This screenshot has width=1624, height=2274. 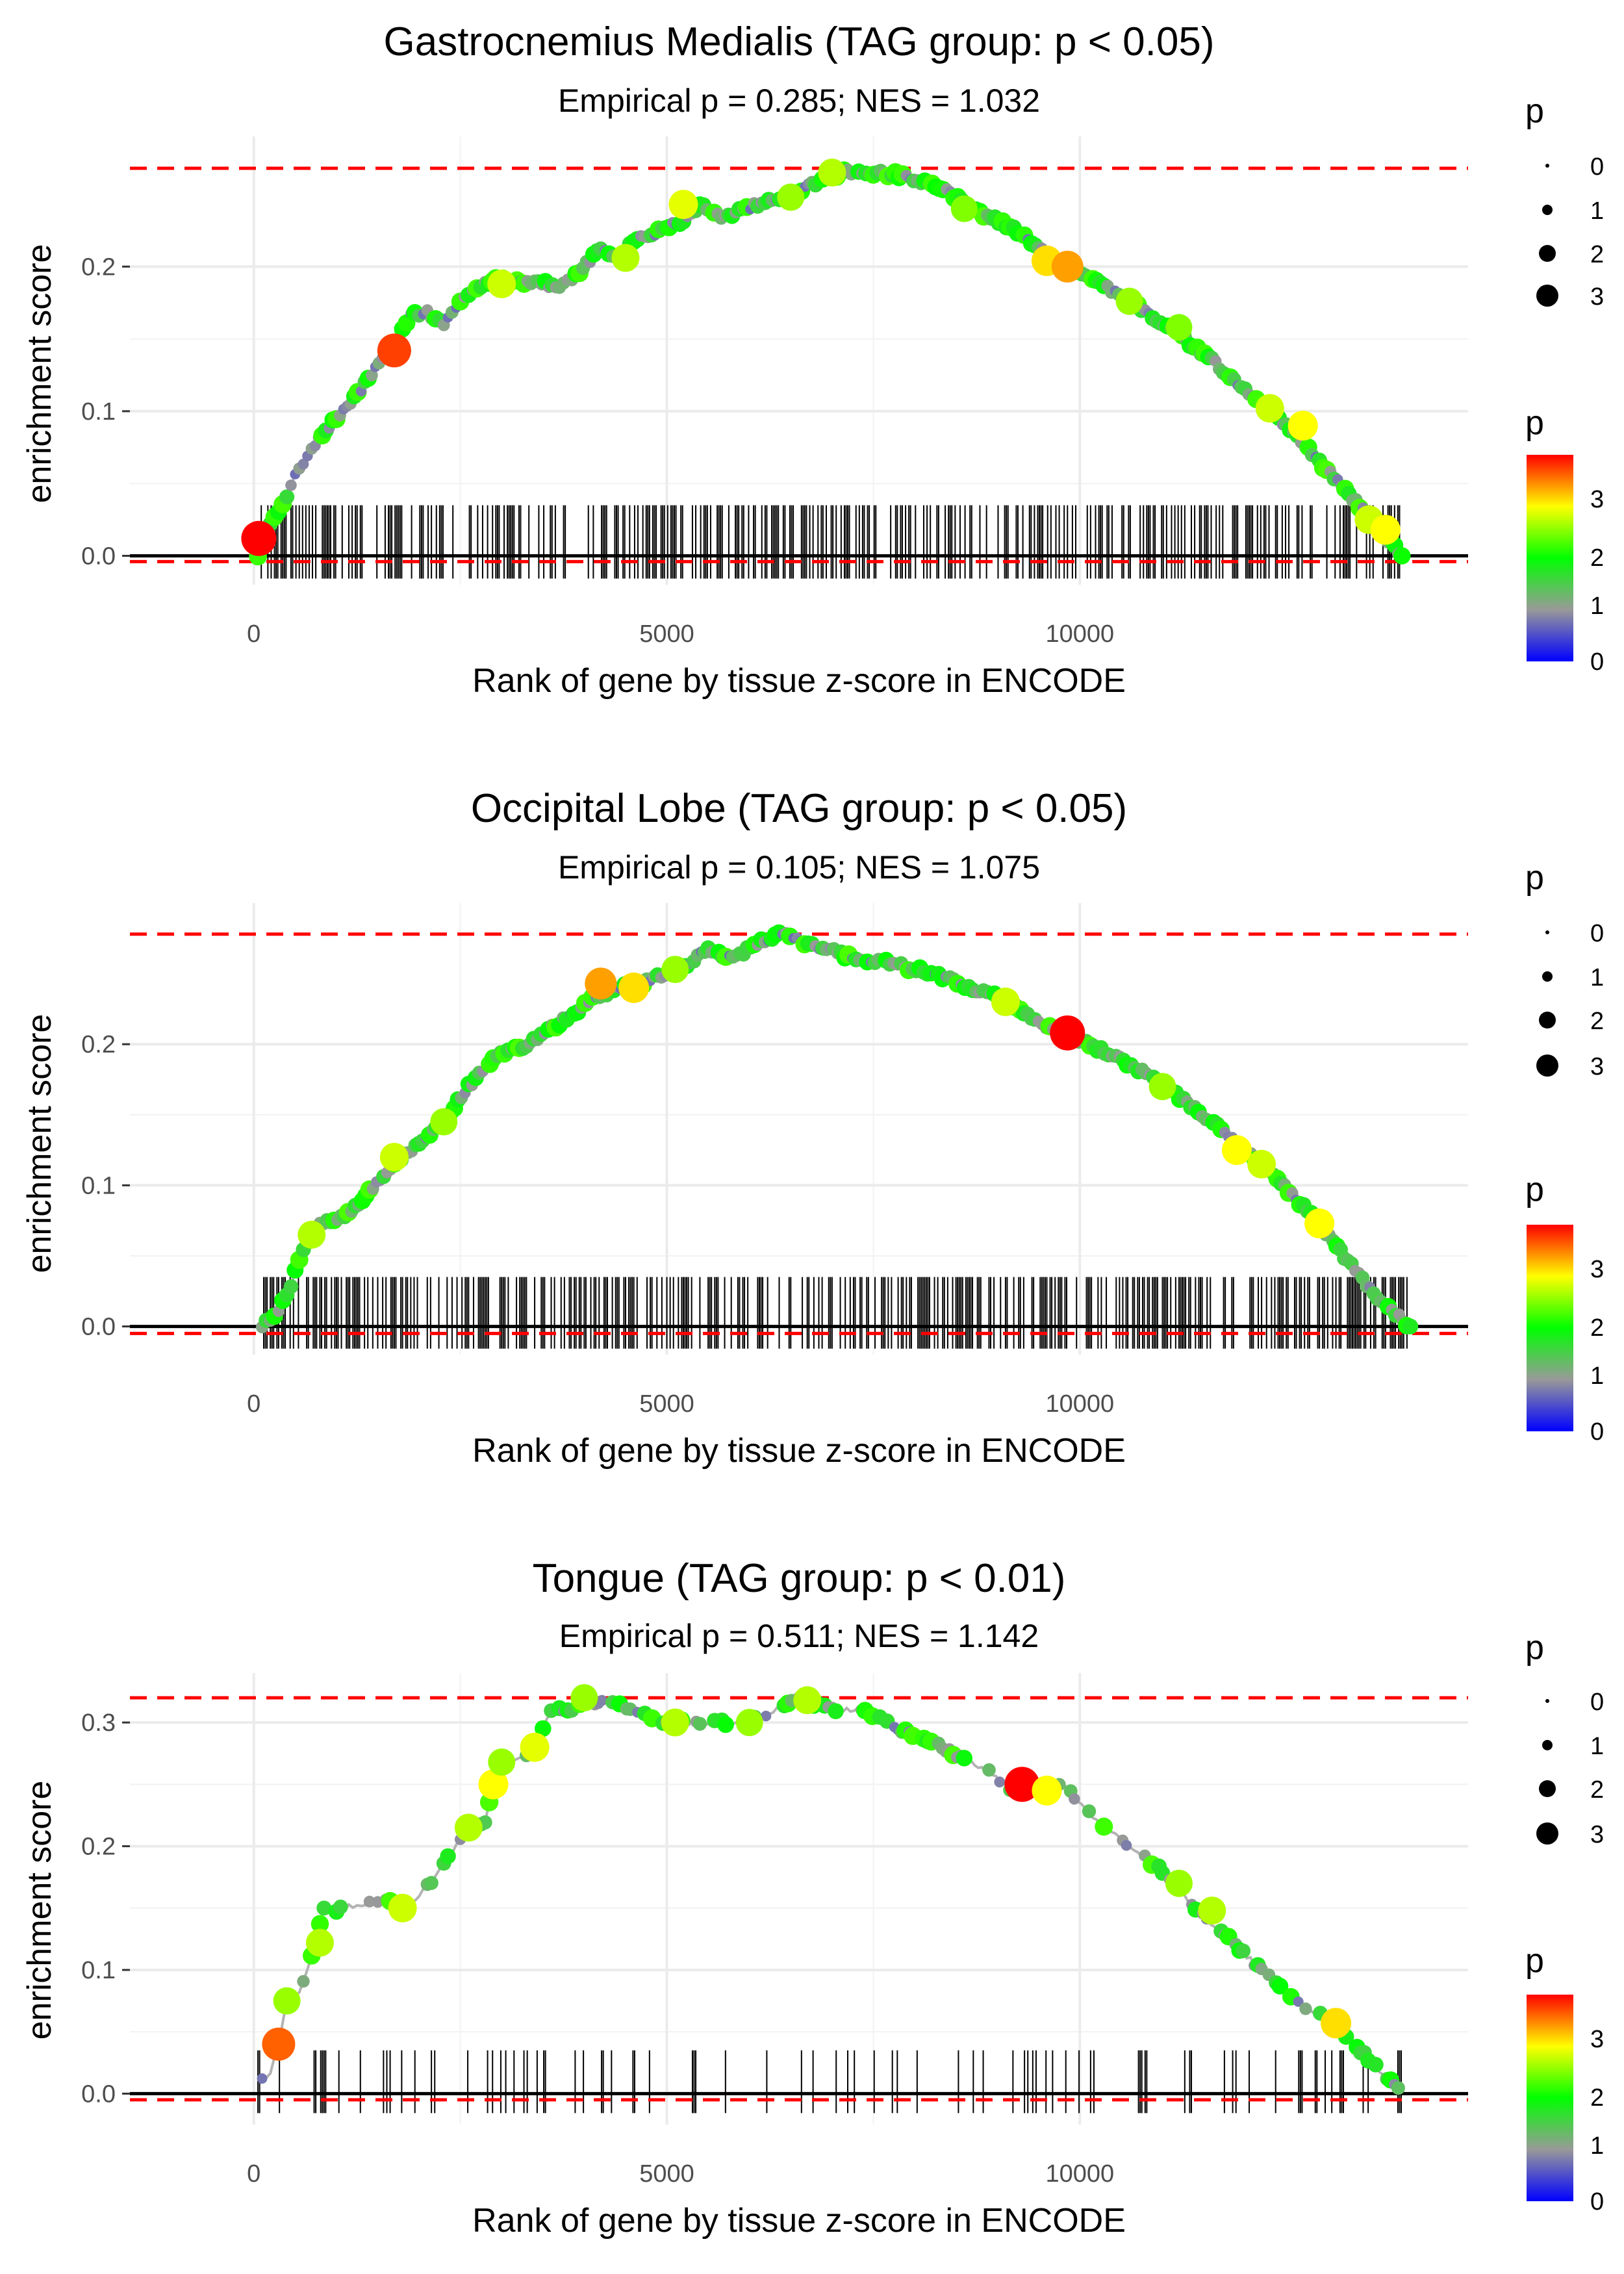 I want to click on es-line, so click(x=830, y=362).